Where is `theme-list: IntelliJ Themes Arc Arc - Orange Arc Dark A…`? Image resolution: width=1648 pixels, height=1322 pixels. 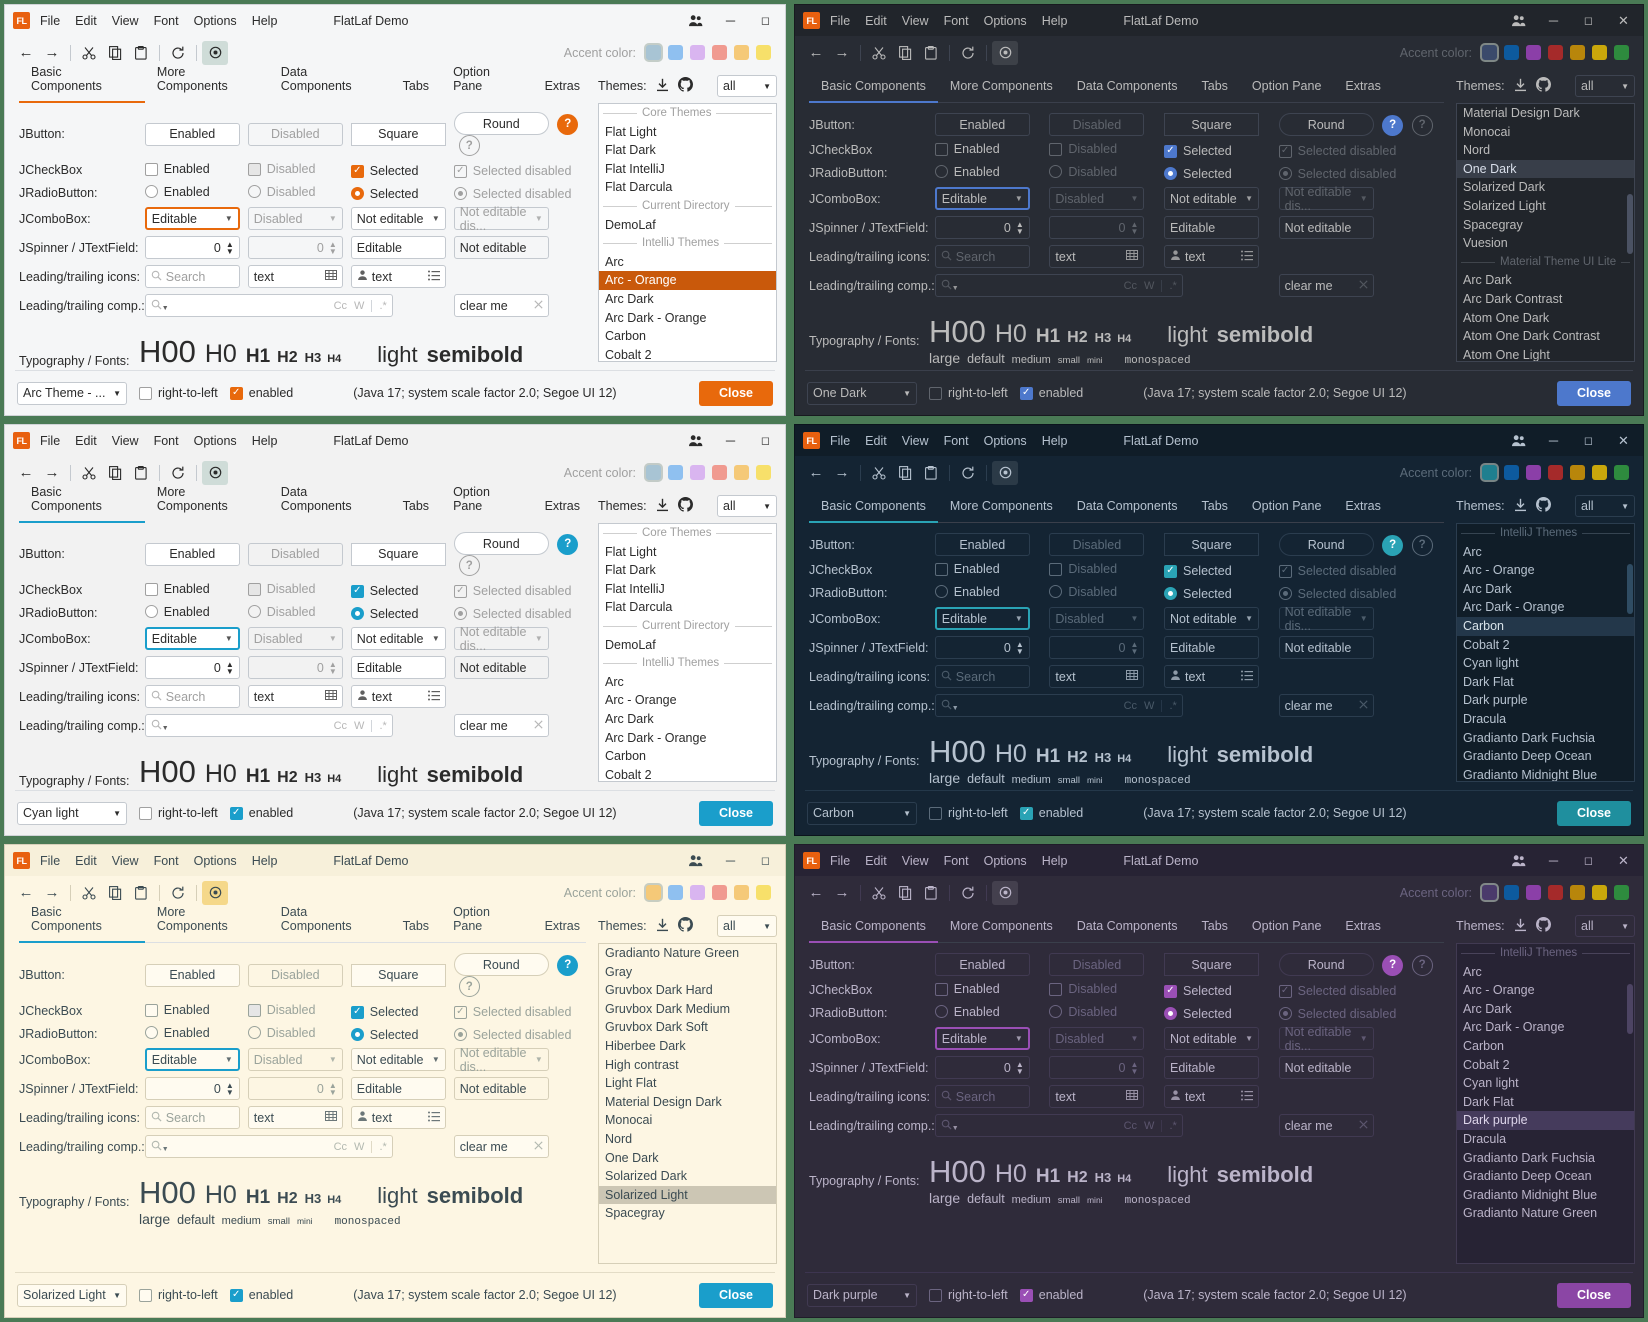 theme-list: IntelliJ Themes Arc Arc - Orange Arc Dark A… is located at coordinates (1545, 652).